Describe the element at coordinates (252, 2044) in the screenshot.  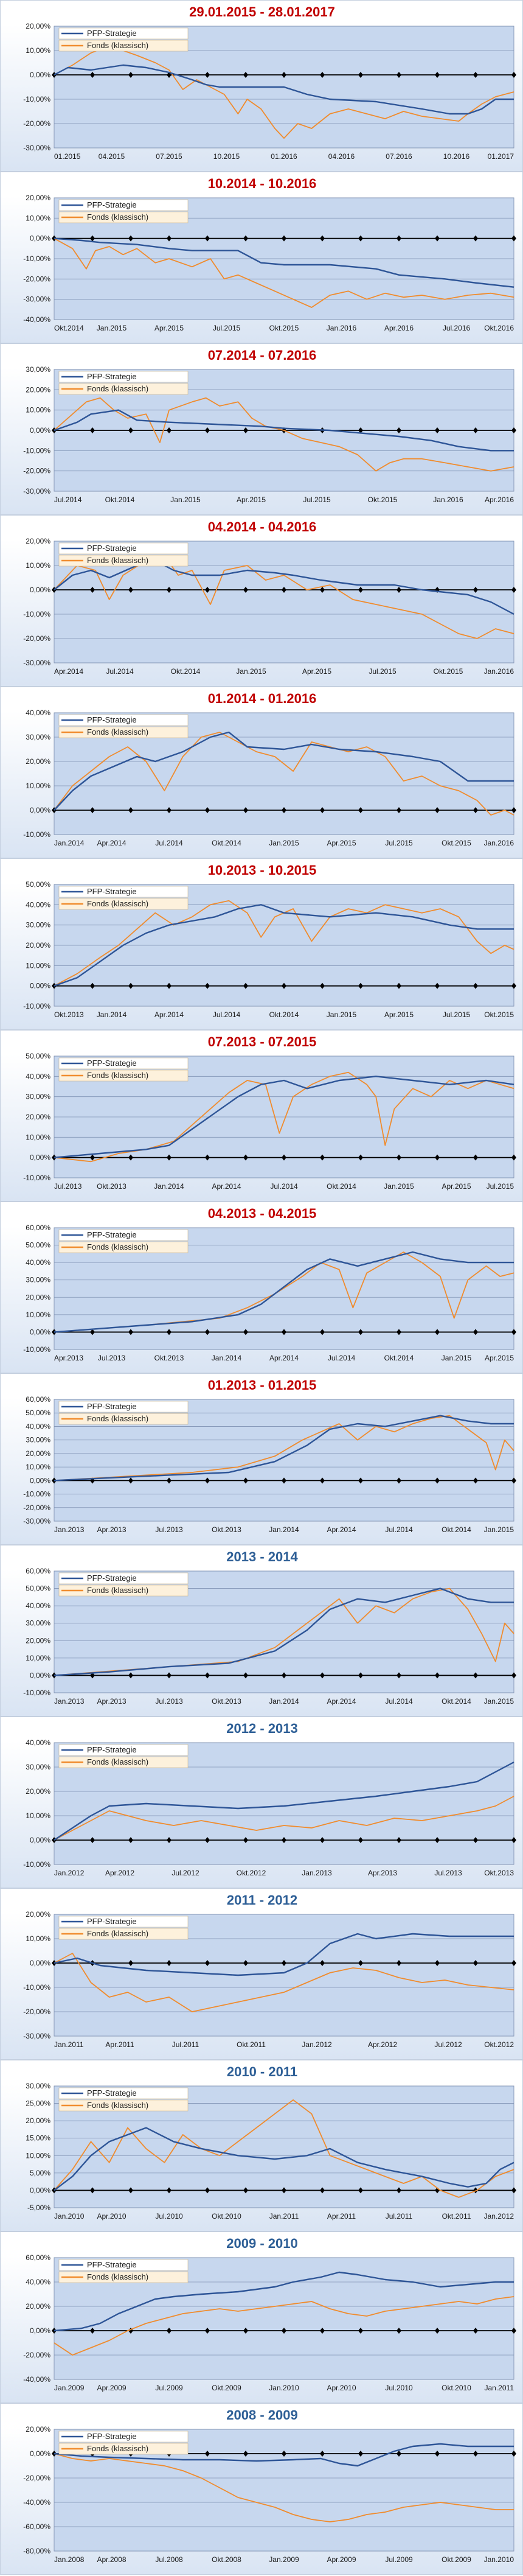
I see `x-tick-label: Okt.2011` at that location.